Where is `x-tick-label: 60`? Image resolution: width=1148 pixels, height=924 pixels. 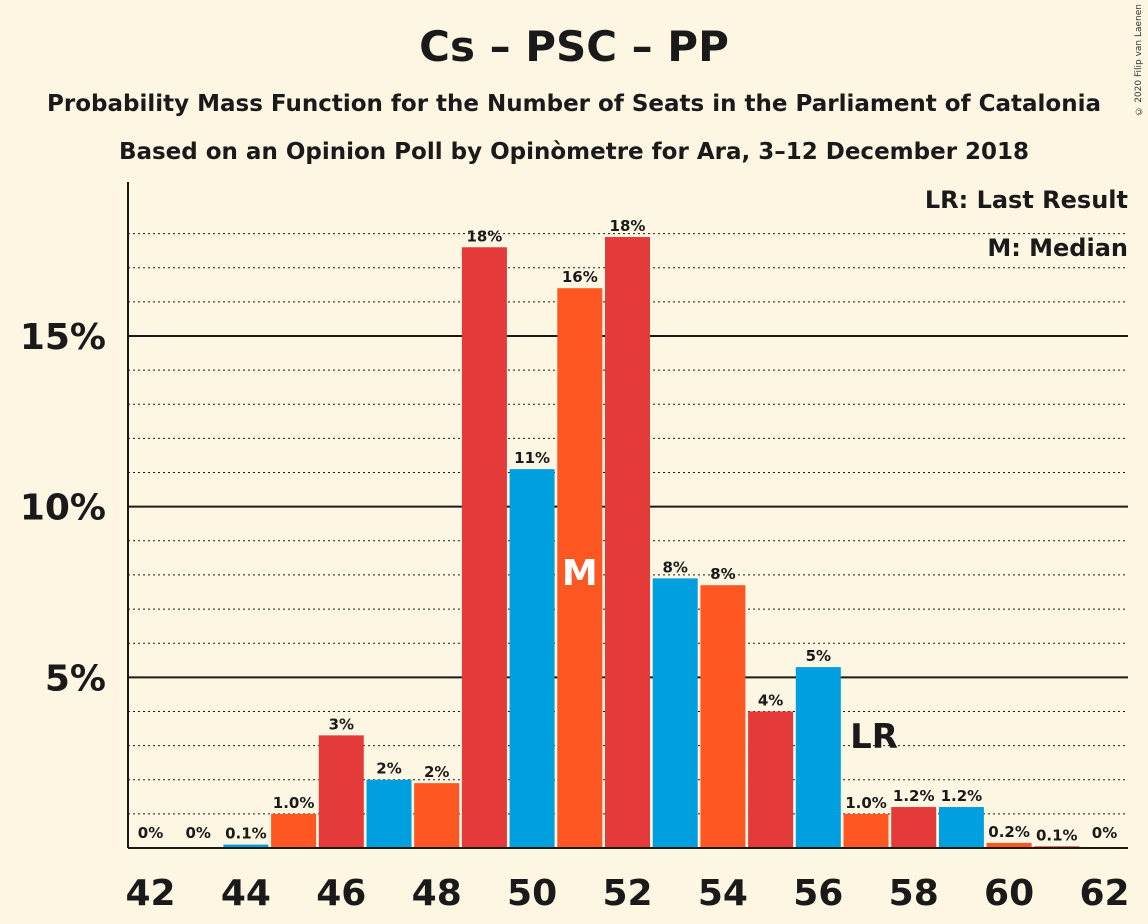 x-tick-label: 60 is located at coordinates (1009, 893).